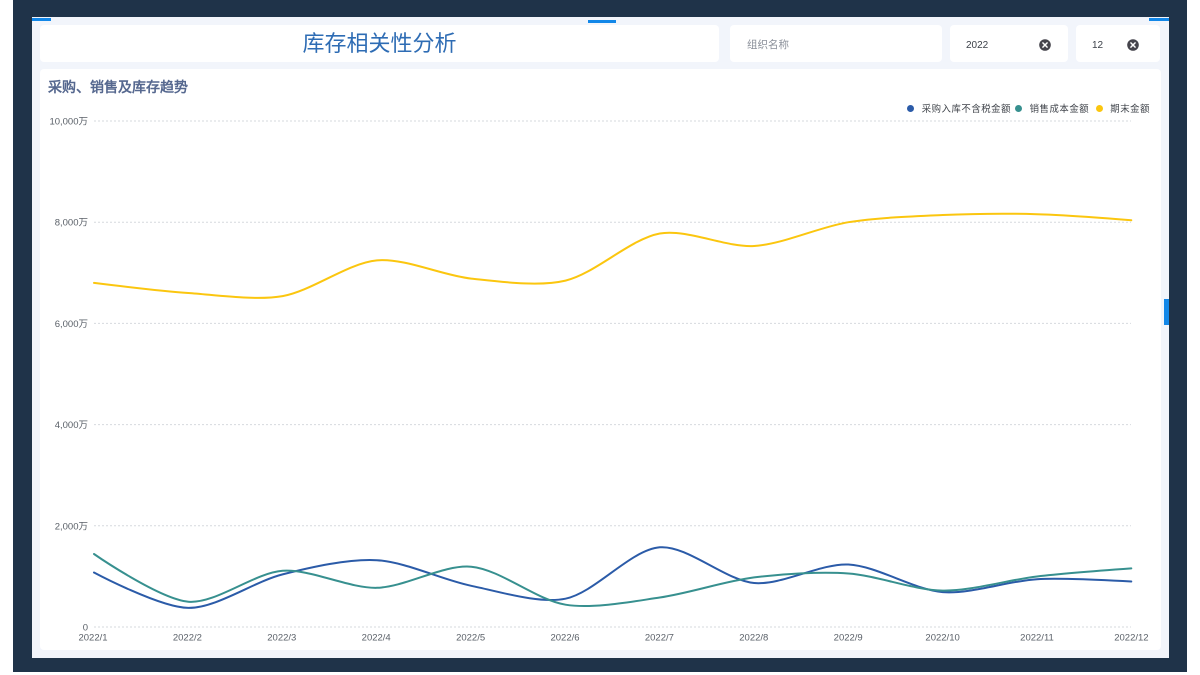 The image size is (1200, 675). I want to click on svg-text: 2022/2, so click(187, 638).